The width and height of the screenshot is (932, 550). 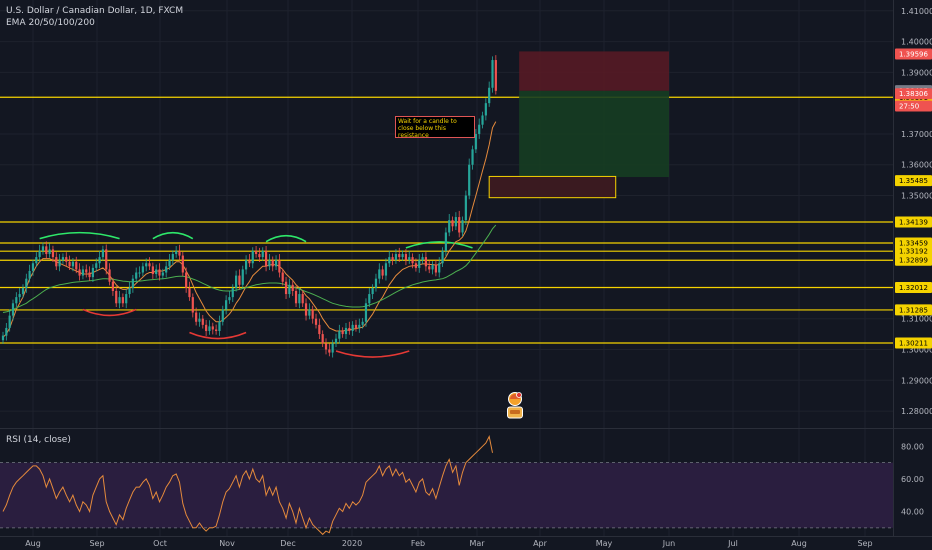 I want to click on price-tag-label: 1.38306, so click(x=913, y=94).